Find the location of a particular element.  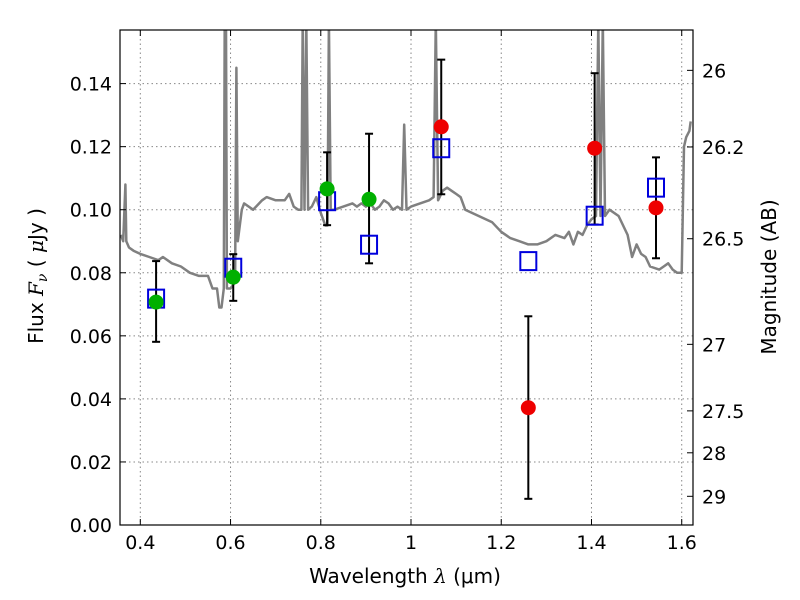

y-tick-label: 0.04 is located at coordinates (91, 400).